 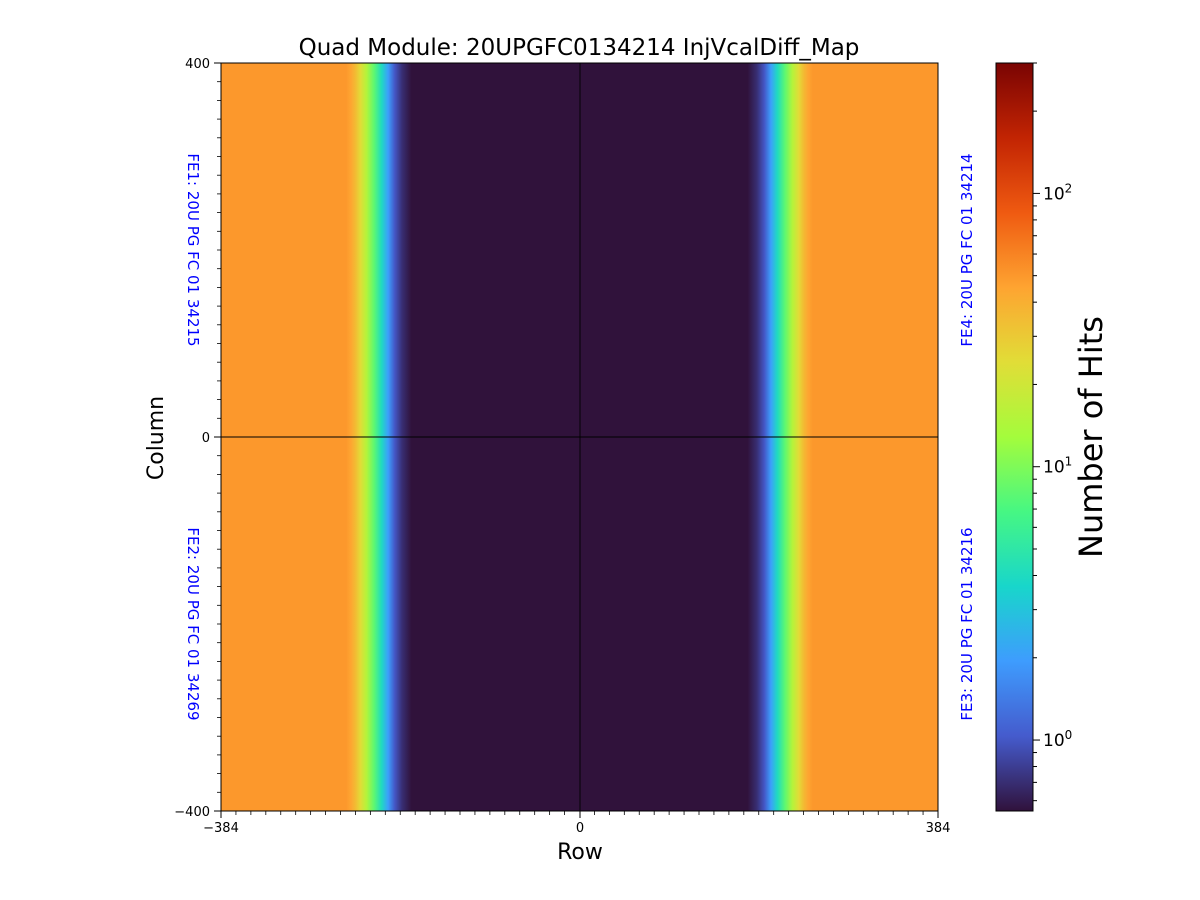 What do you see at coordinates (206, 438) in the screenshot?
I see `y-tick-label-mid: 0` at bounding box center [206, 438].